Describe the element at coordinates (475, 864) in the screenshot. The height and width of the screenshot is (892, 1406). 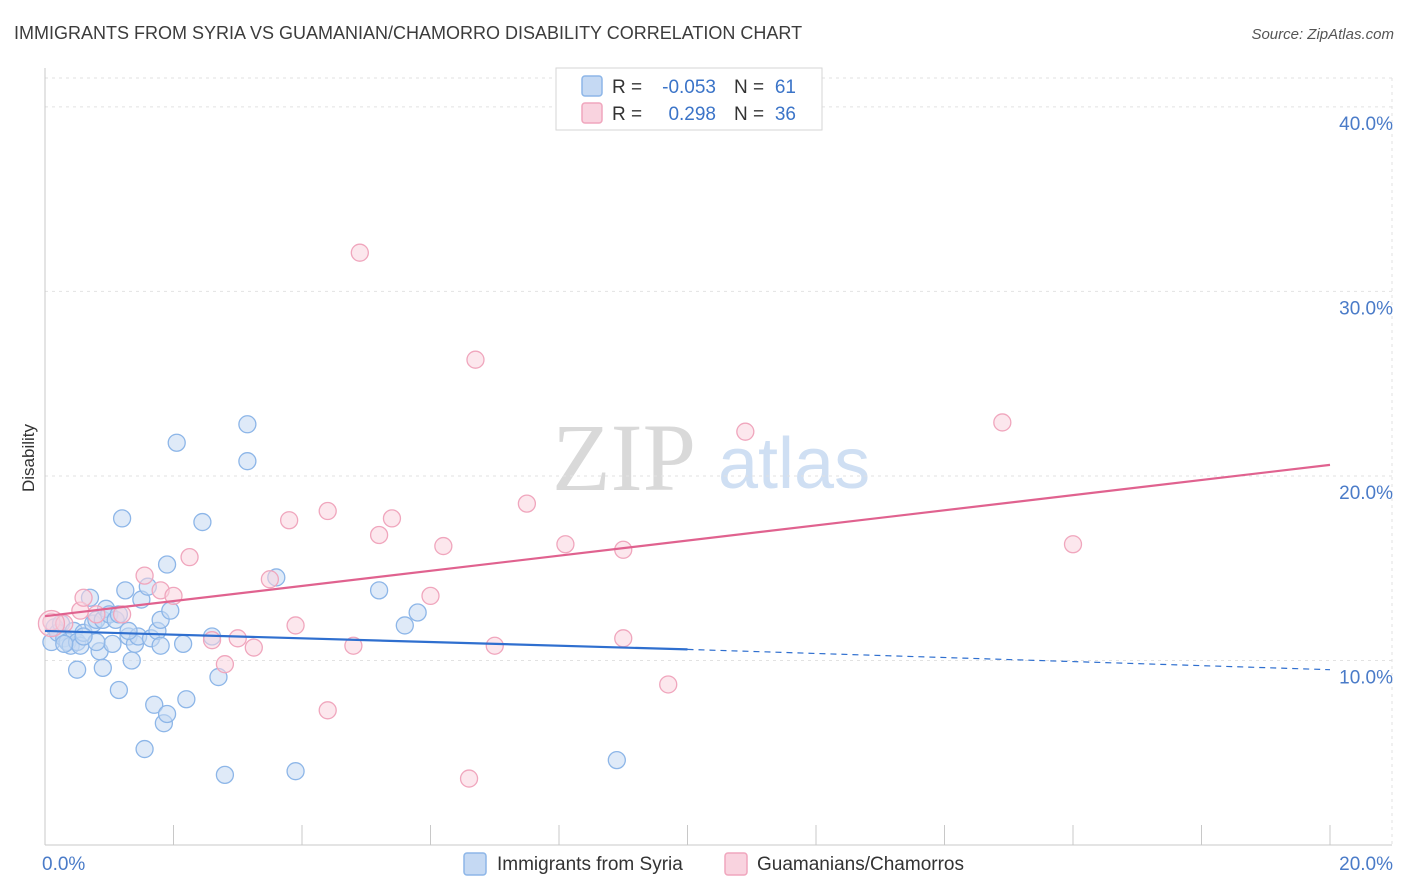
I see `bottom-legend-swatch-syria` at that location.